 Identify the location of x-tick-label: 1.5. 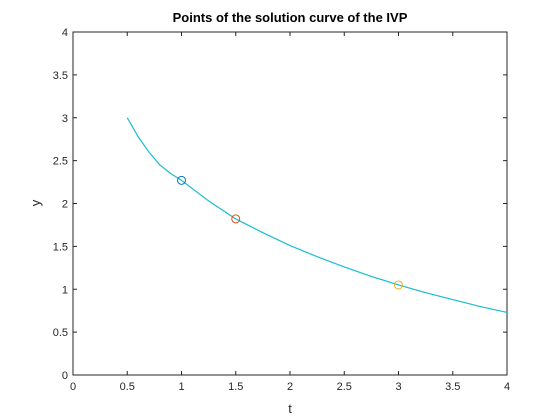
(235, 387).